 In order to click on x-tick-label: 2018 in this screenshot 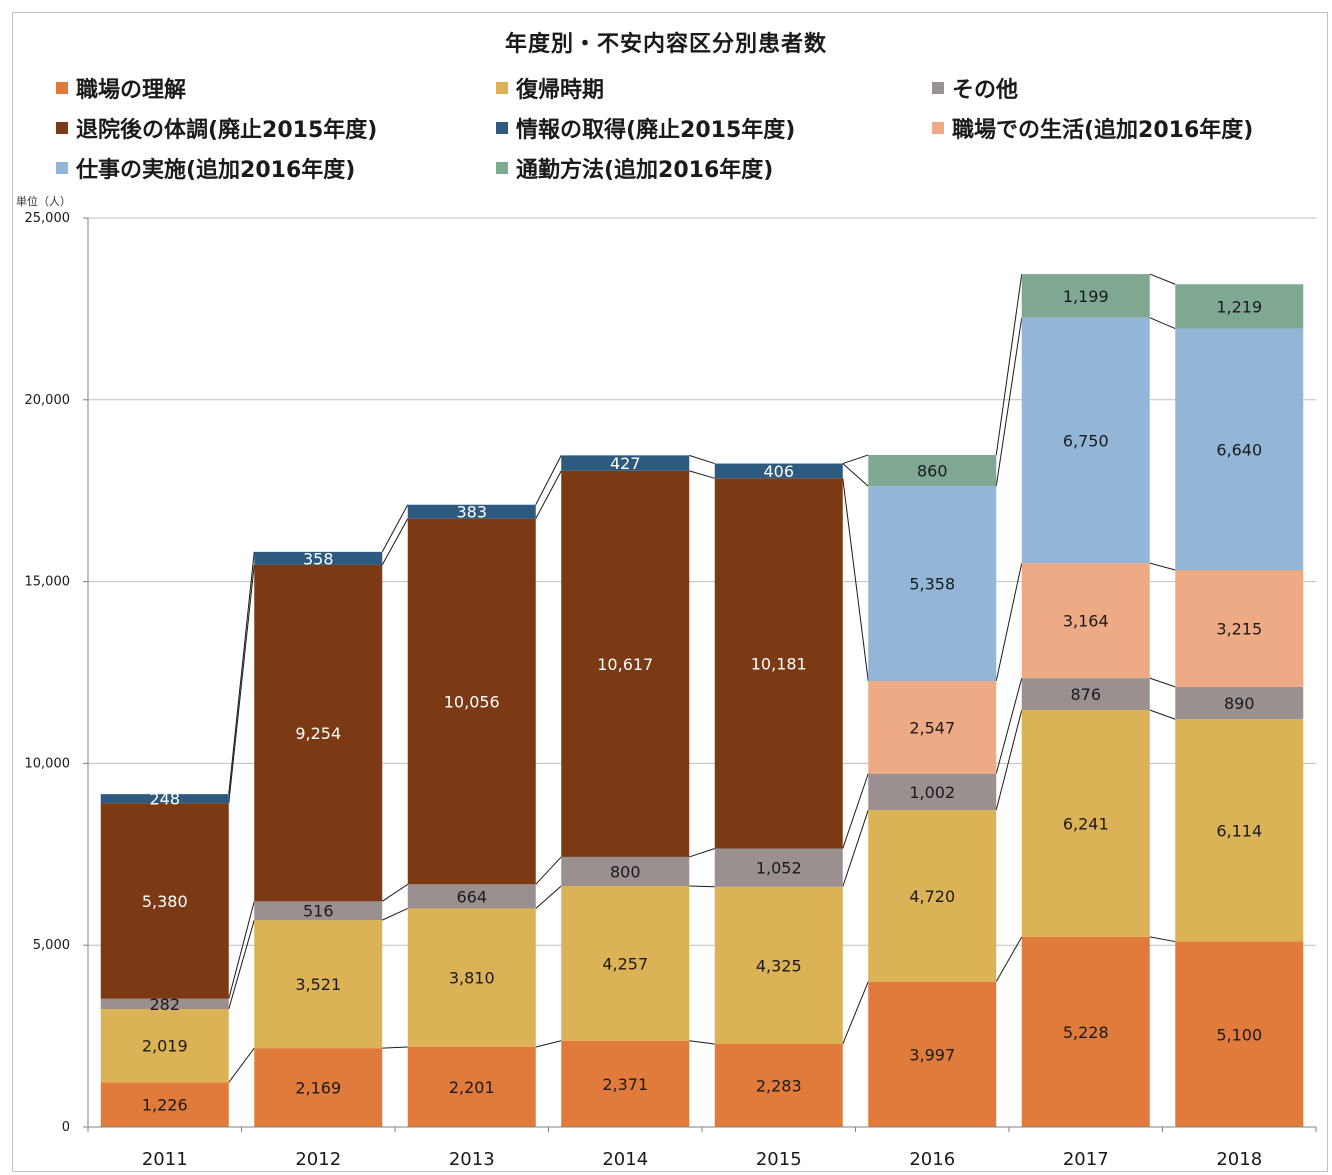, I will do `click(1239, 1159)`.